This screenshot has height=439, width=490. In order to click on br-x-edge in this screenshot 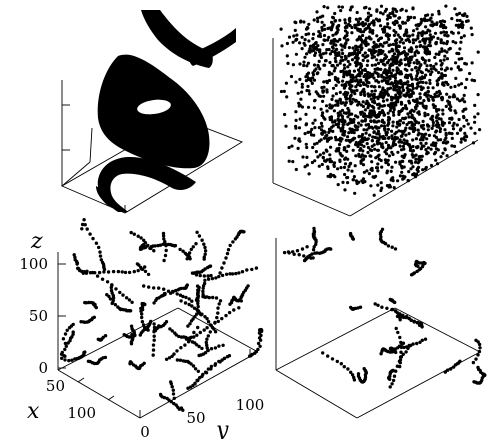, I will do `click(316, 394)`.